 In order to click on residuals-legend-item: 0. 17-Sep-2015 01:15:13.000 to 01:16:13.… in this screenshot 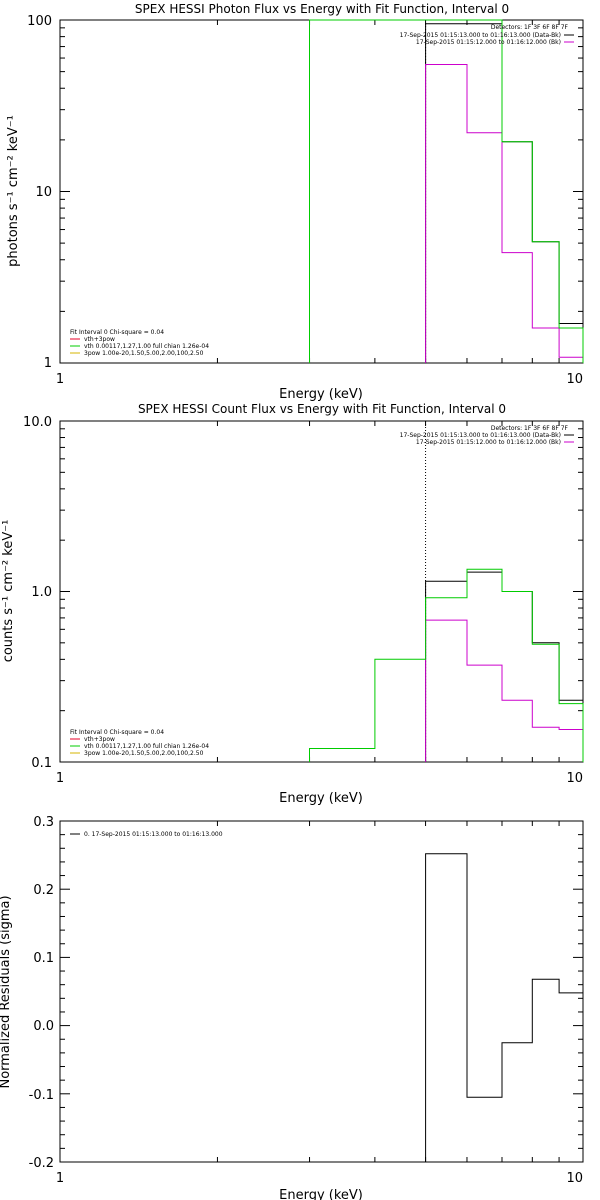, I will do `click(153, 834)`.